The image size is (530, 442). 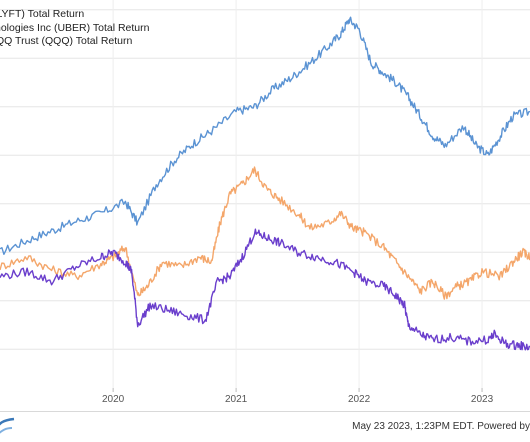 I want to click on footer-timestamp: May 23 2023, 1:23PM EDT., so click(x=413, y=426).